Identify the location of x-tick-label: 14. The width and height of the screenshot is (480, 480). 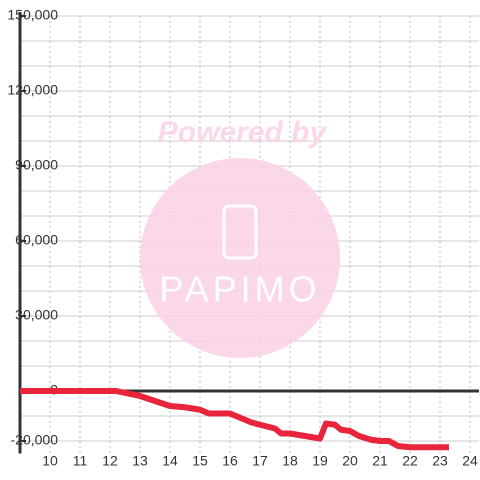
(170, 461).